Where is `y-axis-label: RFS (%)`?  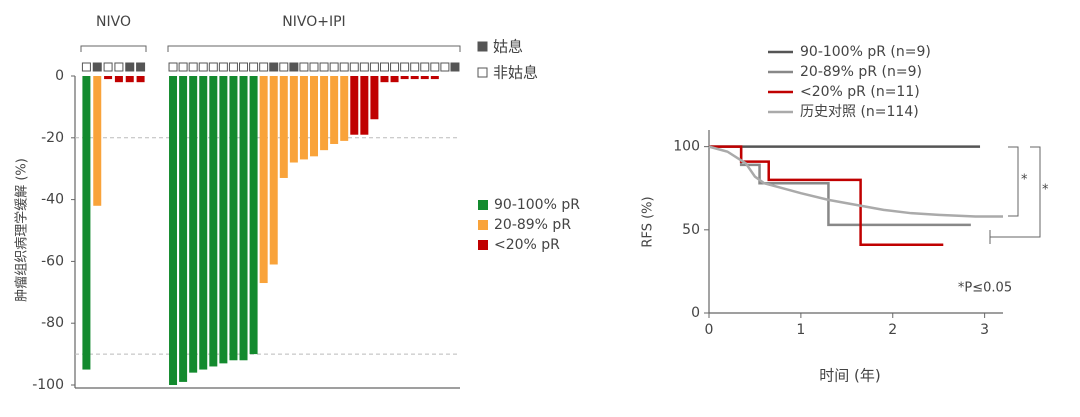
y-axis-label: RFS (%) is located at coordinates (648, 221).